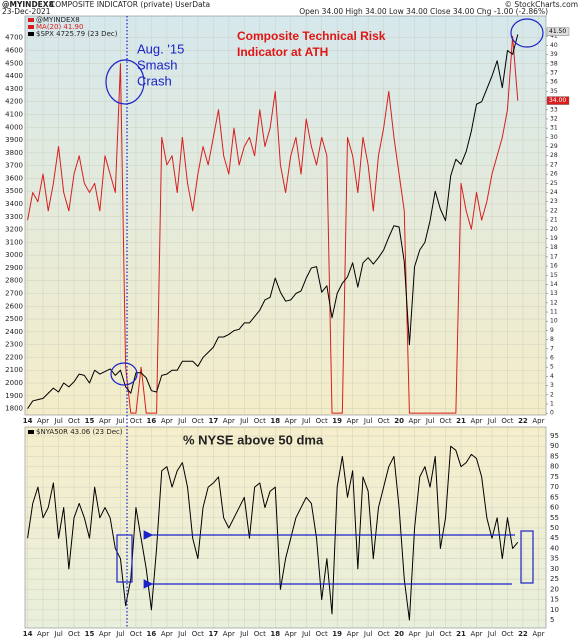 The image size is (582, 640). Describe the element at coordinates (554, 312) in the screenshot. I see `y2-tick-label: 11` at that location.